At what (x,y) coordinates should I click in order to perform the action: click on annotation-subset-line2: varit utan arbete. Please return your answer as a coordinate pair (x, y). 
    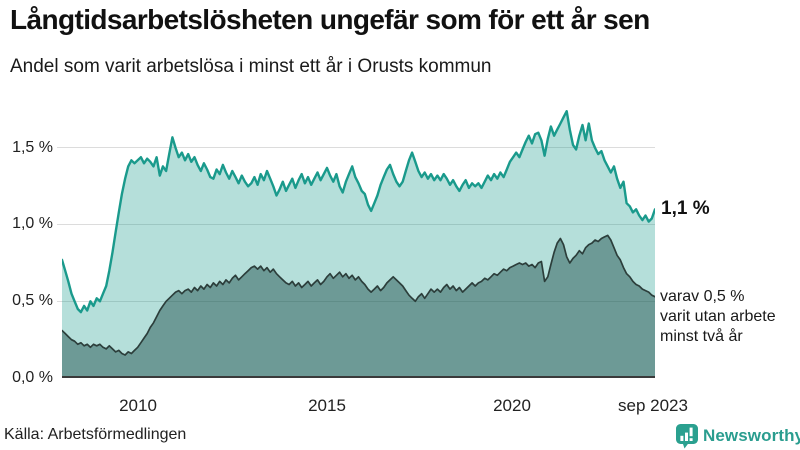
    Looking at the image, I should click on (718, 316).